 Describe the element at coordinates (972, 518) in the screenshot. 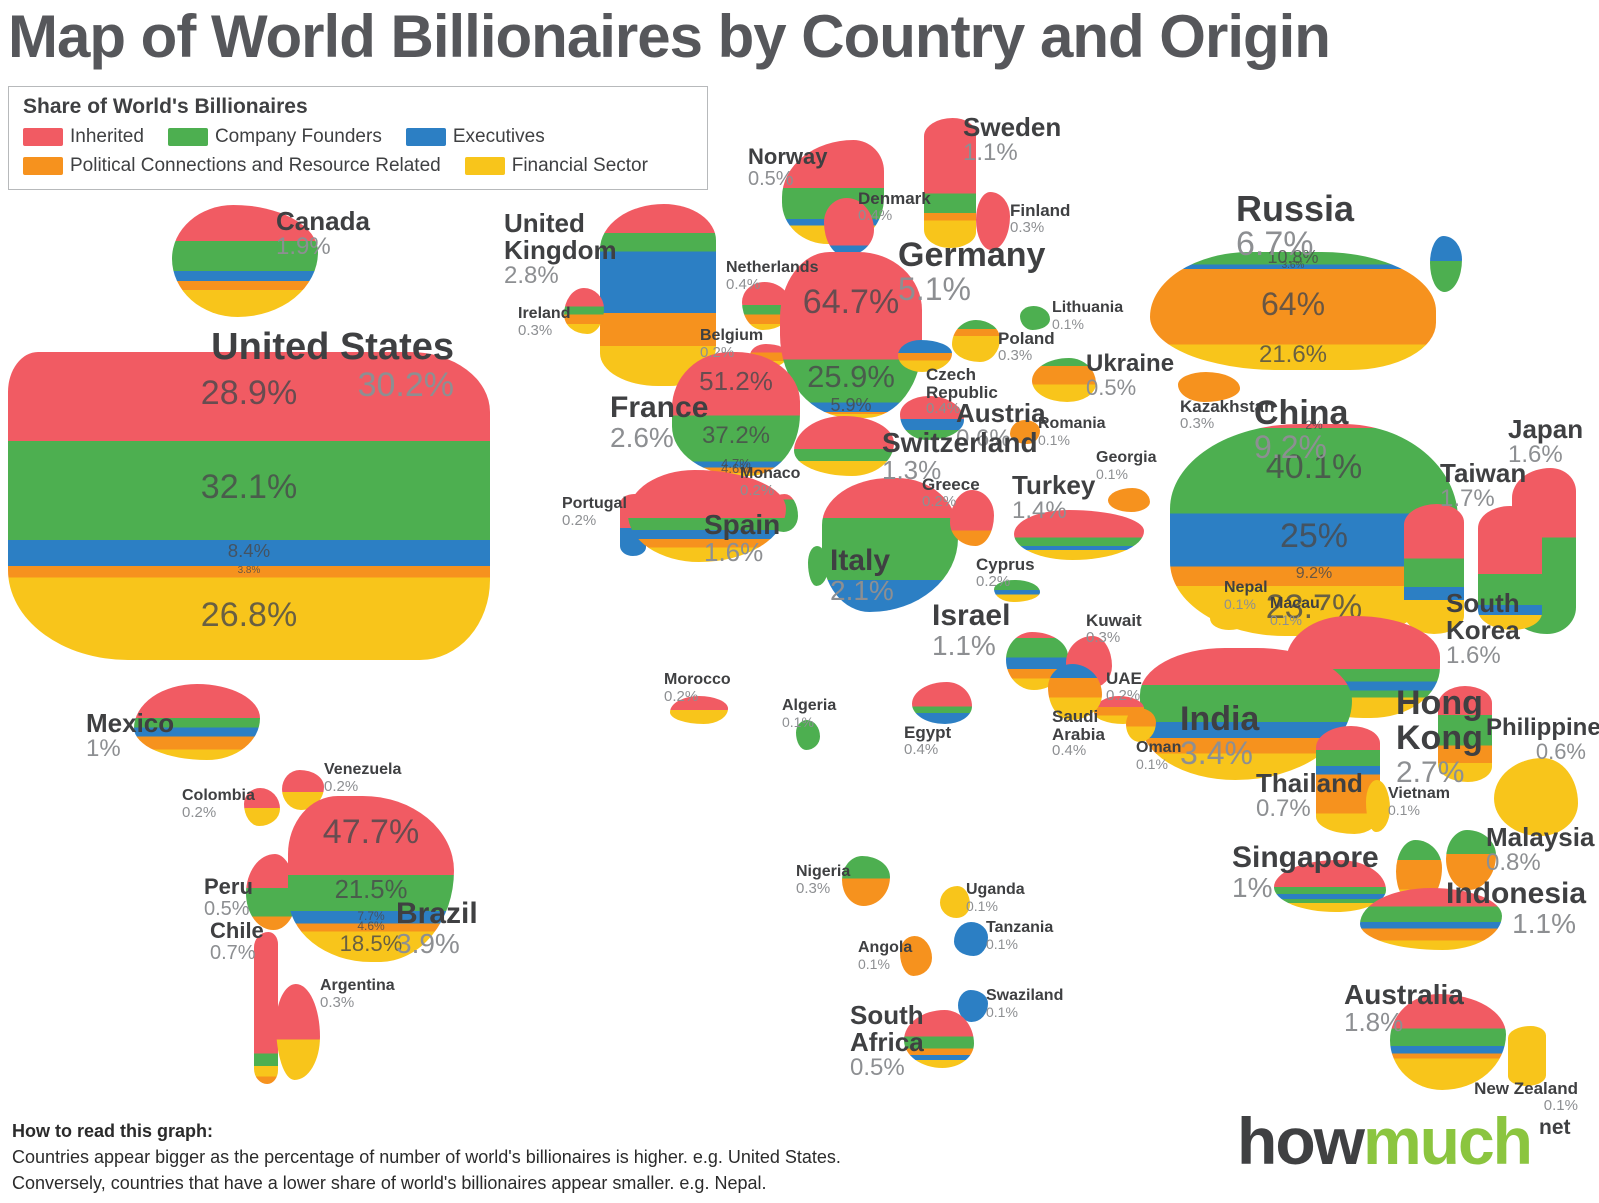

I see `country-shape-greece` at that location.